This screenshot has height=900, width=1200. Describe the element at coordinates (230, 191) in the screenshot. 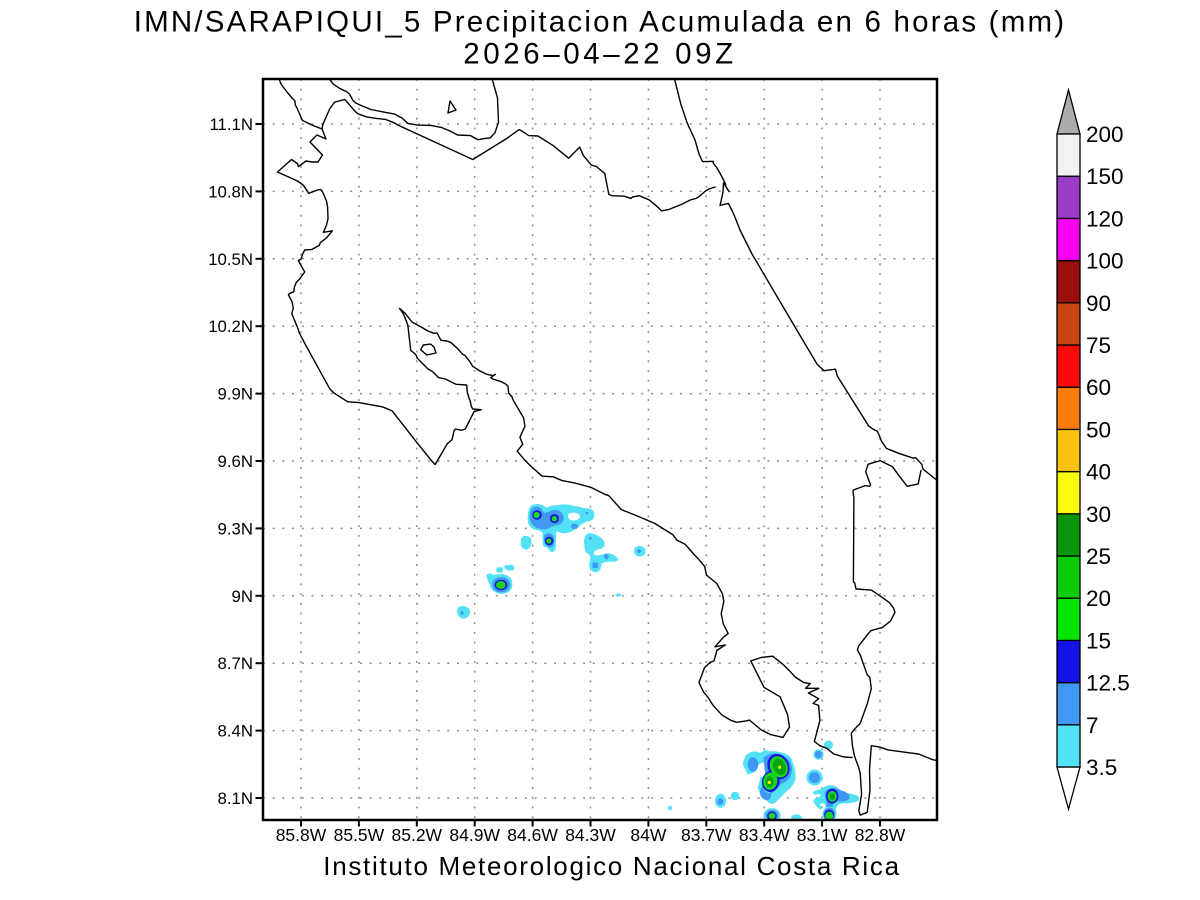

I see `svg-text: 10.8N` at that location.